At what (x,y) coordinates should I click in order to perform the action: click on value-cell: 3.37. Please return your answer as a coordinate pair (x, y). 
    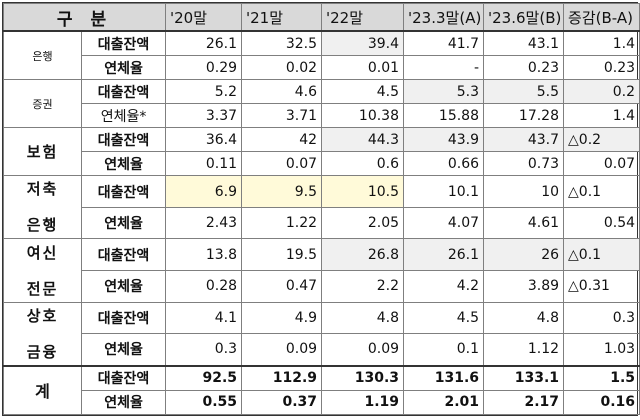
    Looking at the image, I should click on (204, 116).